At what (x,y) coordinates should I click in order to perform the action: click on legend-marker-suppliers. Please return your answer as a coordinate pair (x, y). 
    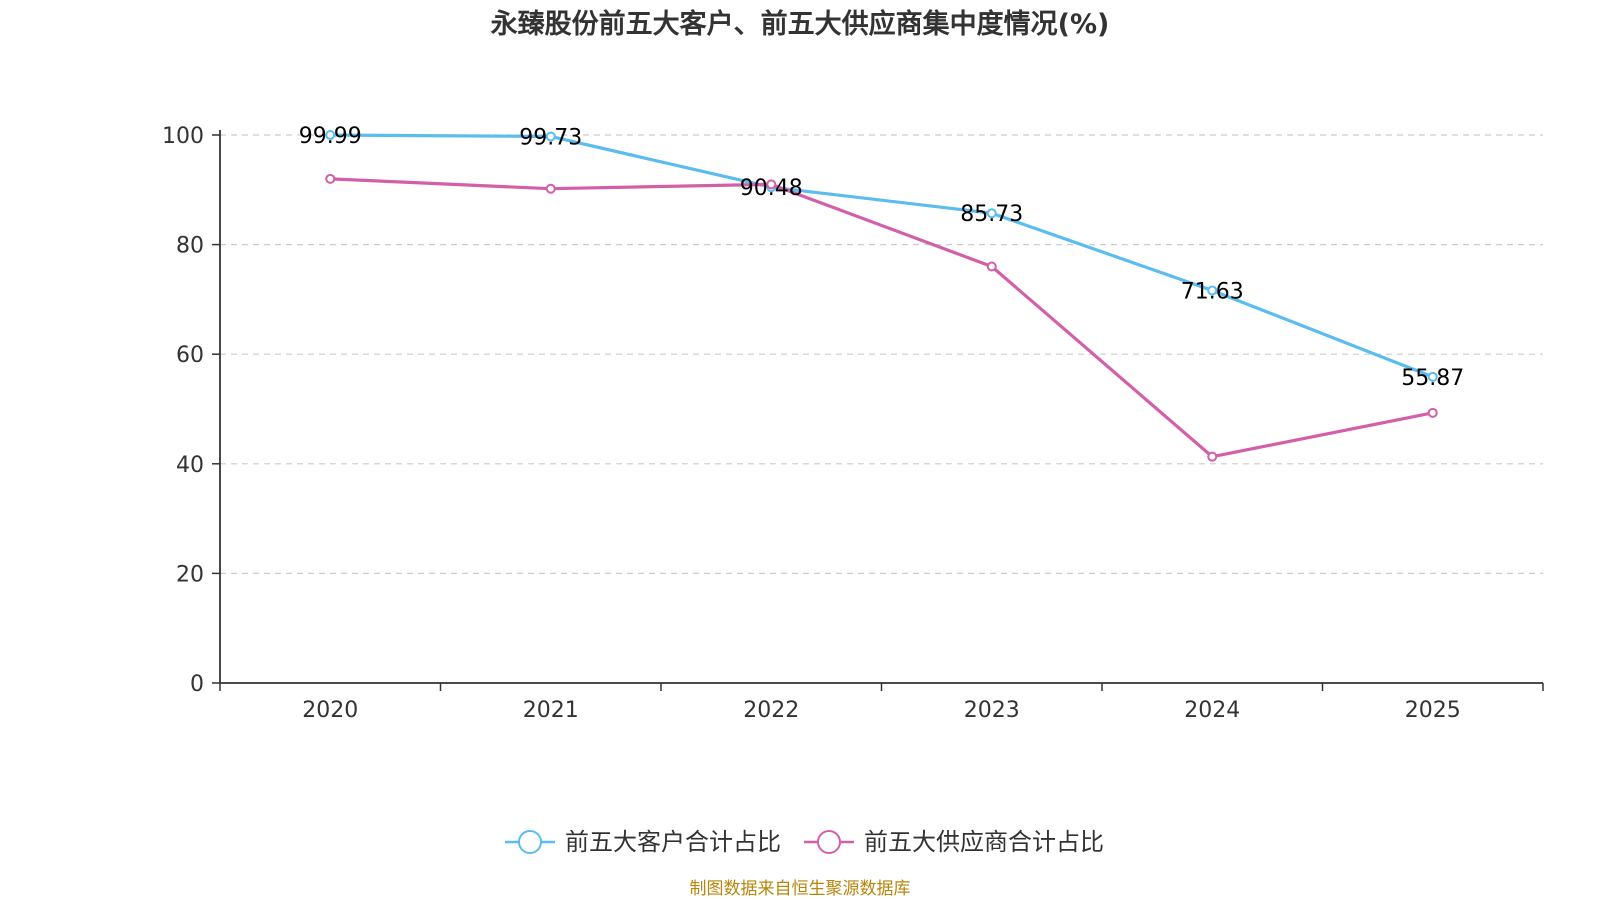
    Looking at the image, I should click on (829, 842).